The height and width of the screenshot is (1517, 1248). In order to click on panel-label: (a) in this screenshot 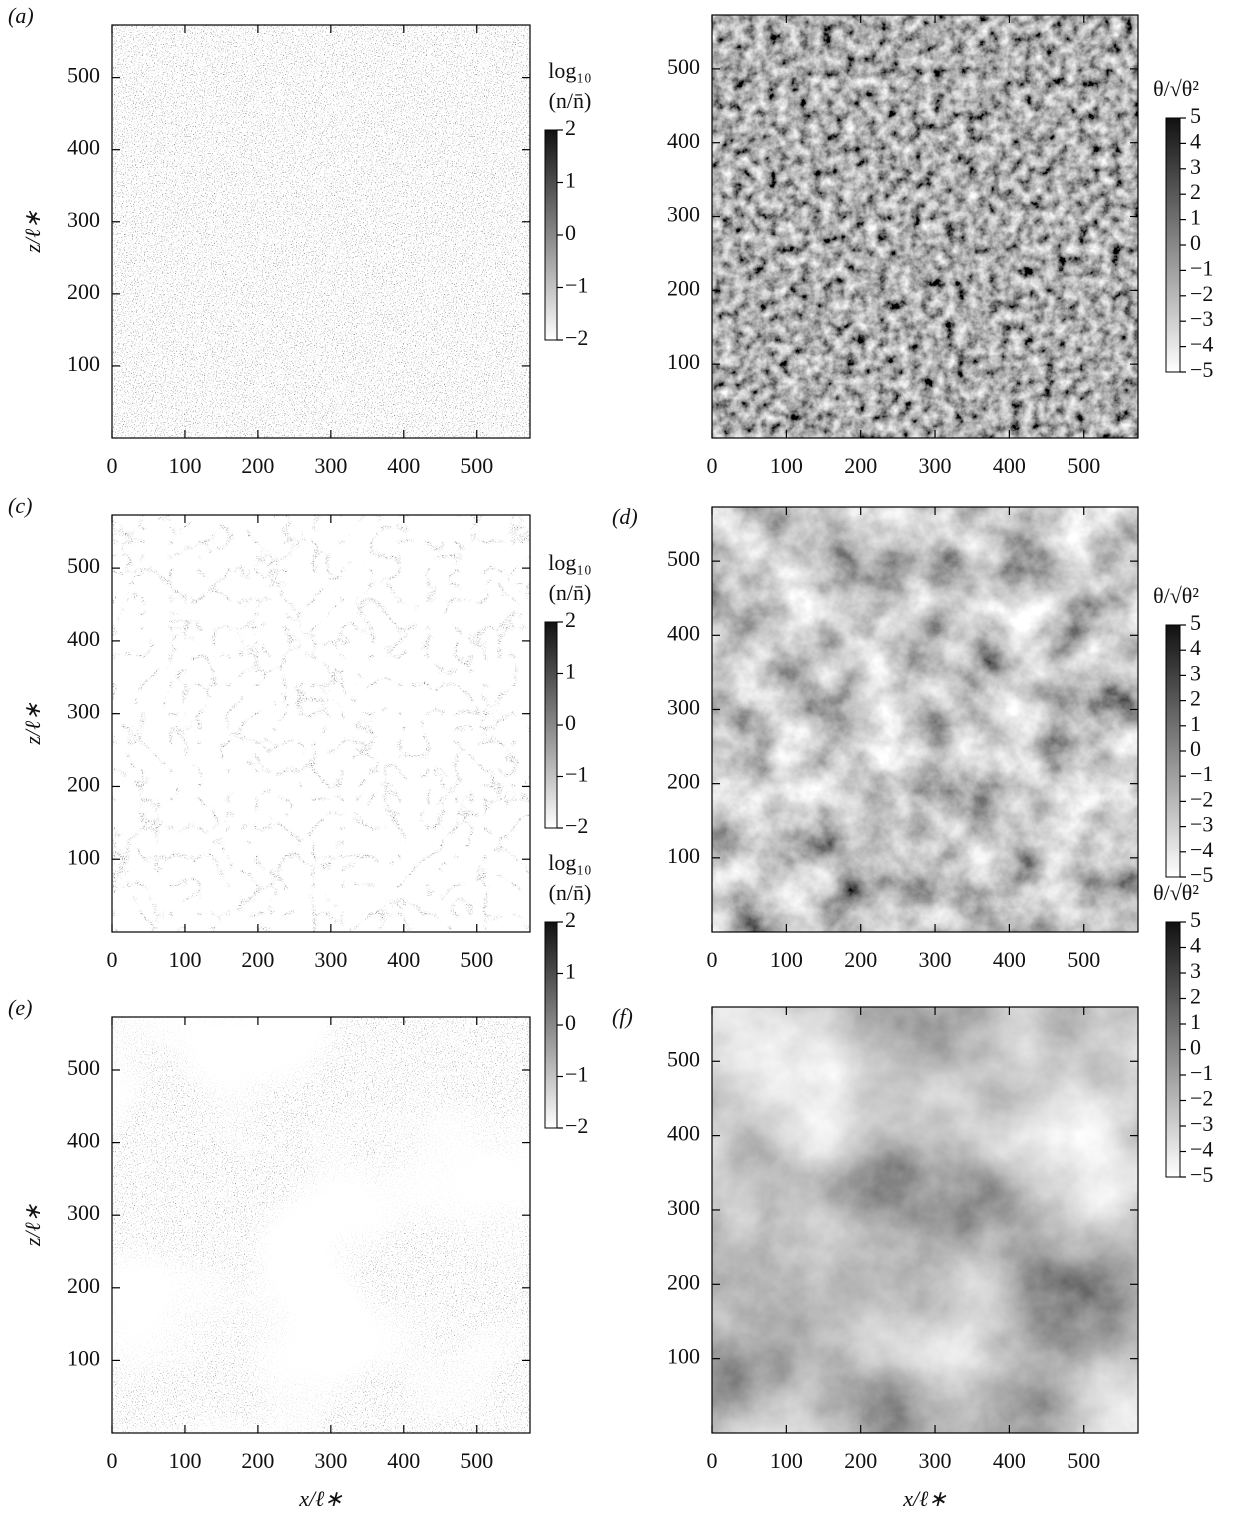, I will do `click(21, 15)`.